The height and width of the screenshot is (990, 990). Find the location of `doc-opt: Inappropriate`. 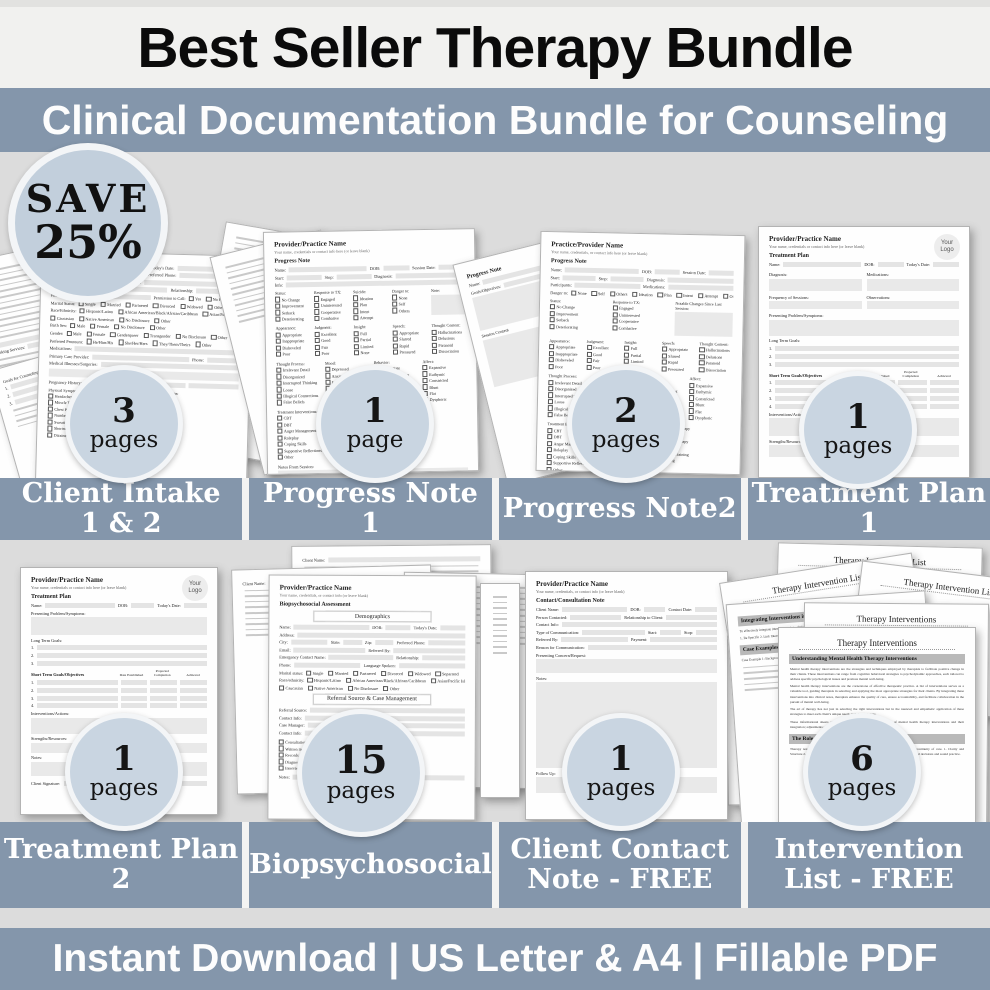

doc-opt: Inappropriate is located at coordinates (565, 354).